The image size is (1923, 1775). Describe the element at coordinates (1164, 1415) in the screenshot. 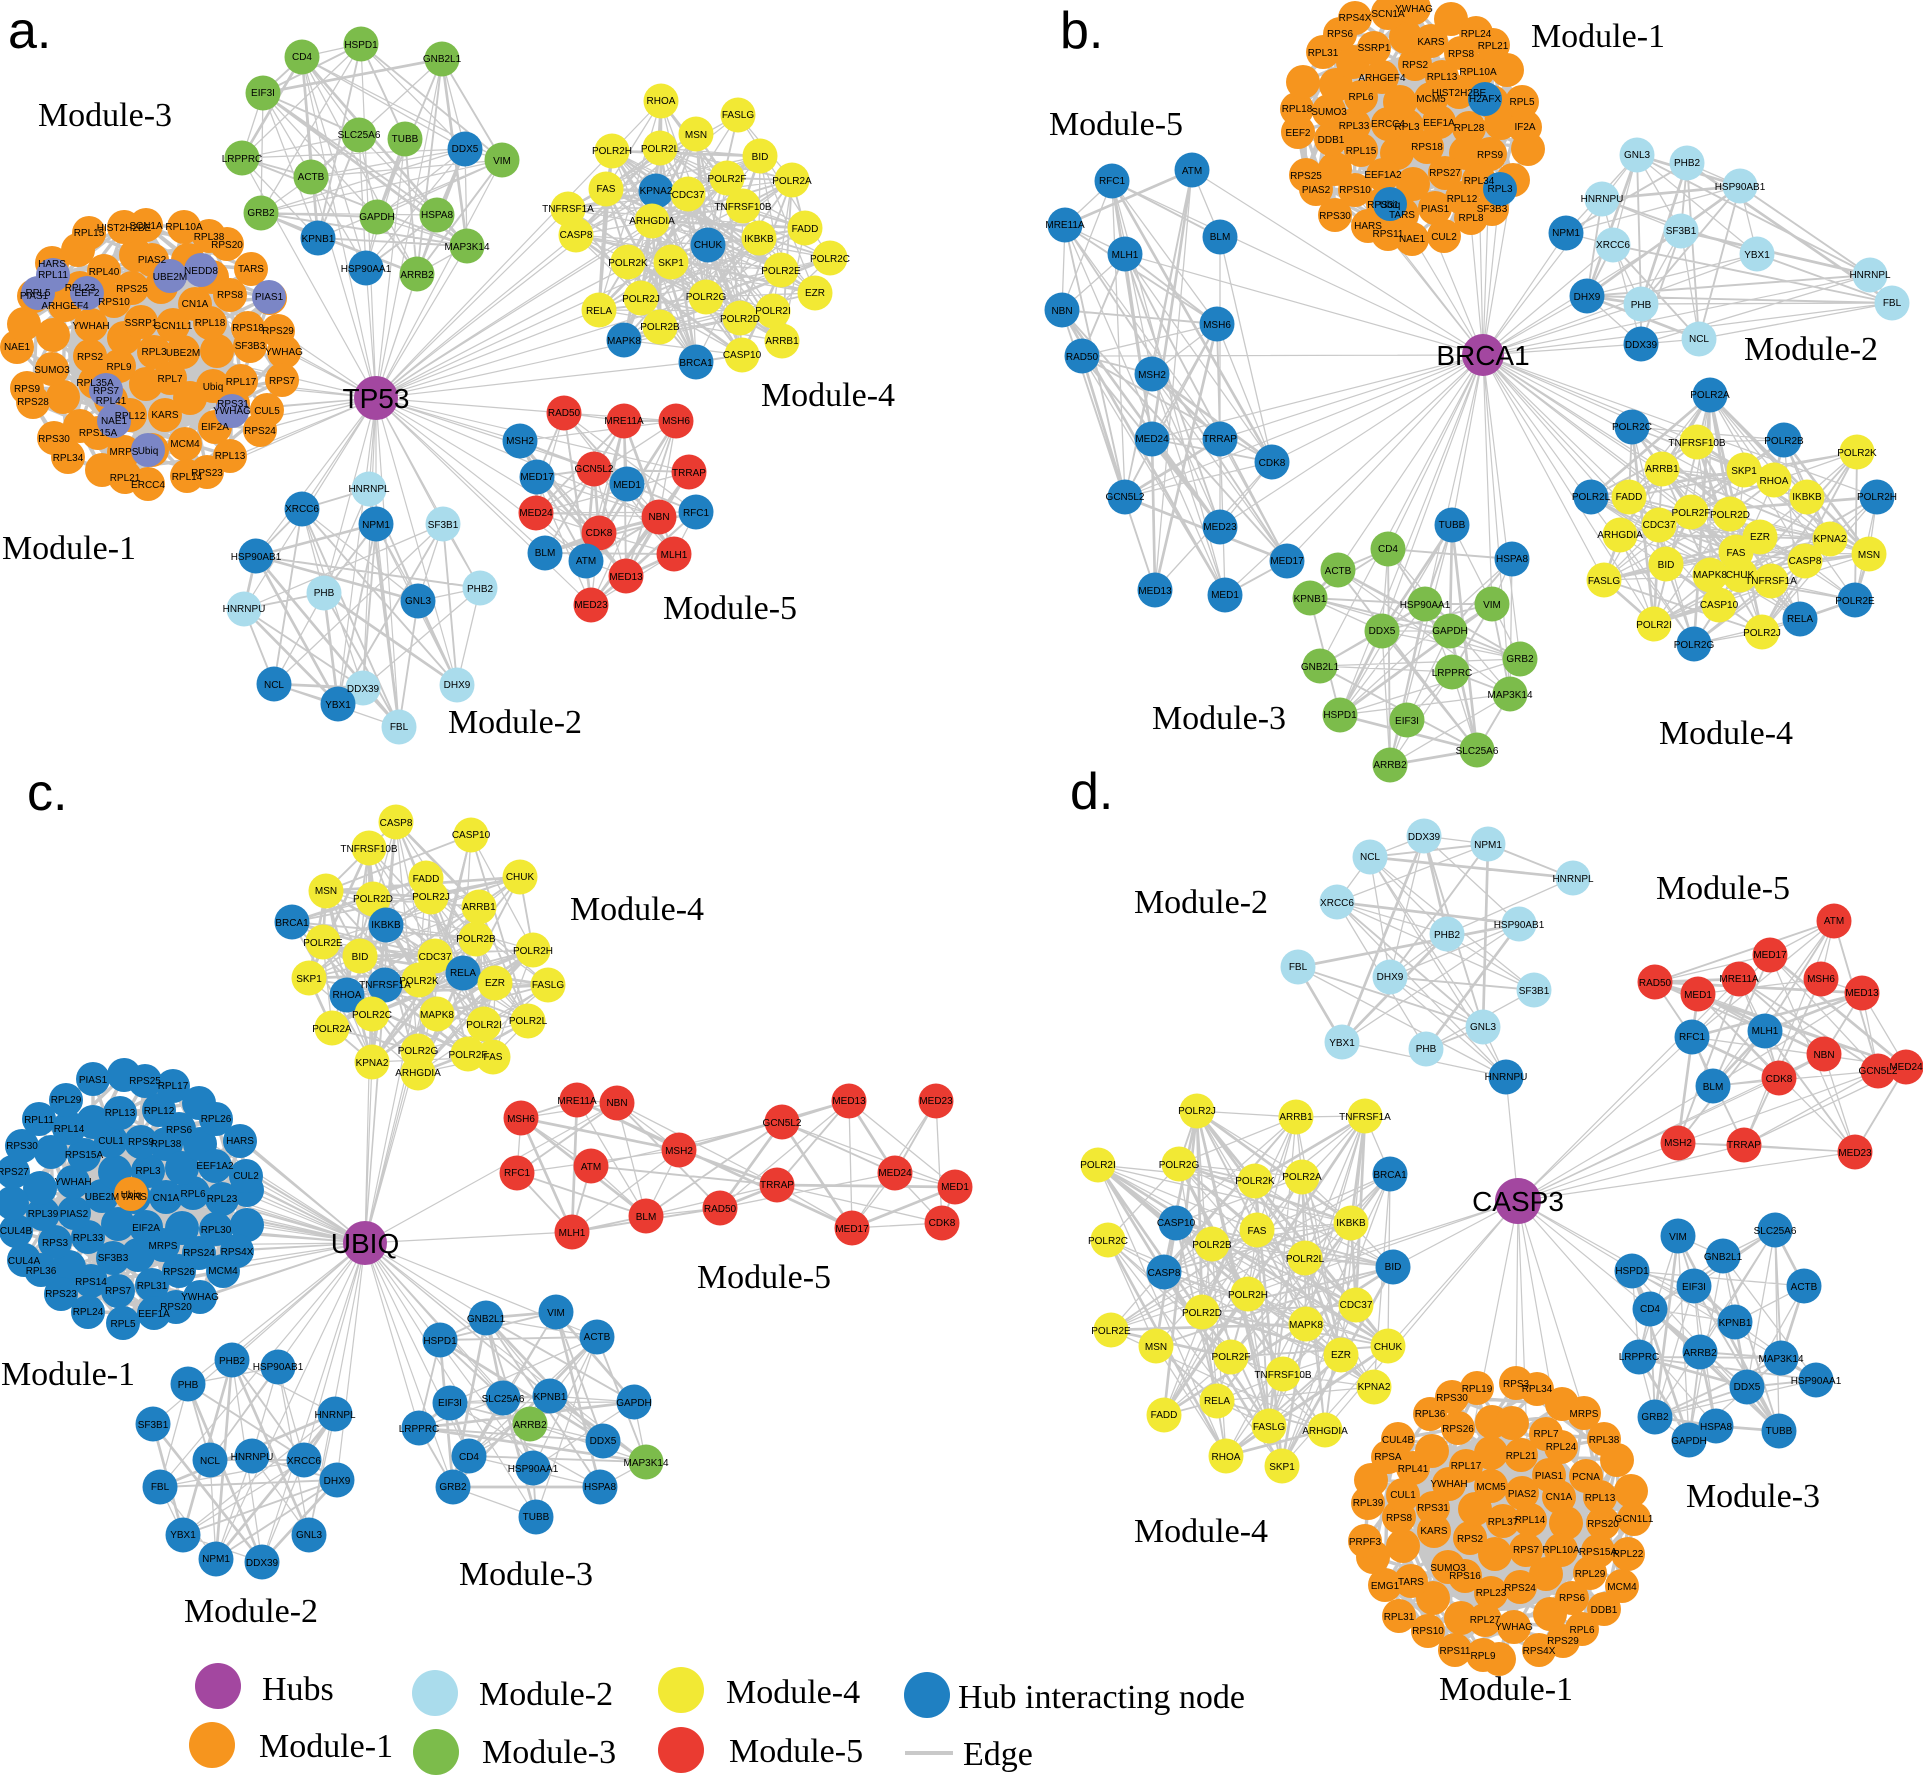

I see `svg-text: FADD` at that location.